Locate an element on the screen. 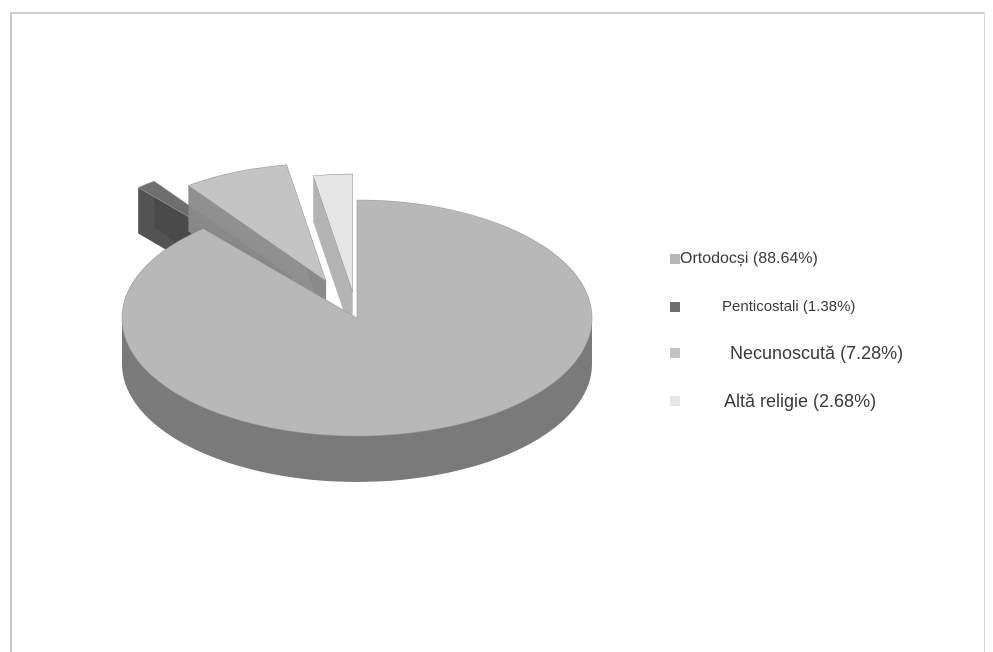  legend-label-necunoscuta: Necunoscută (7.28%) is located at coordinates (817, 353).